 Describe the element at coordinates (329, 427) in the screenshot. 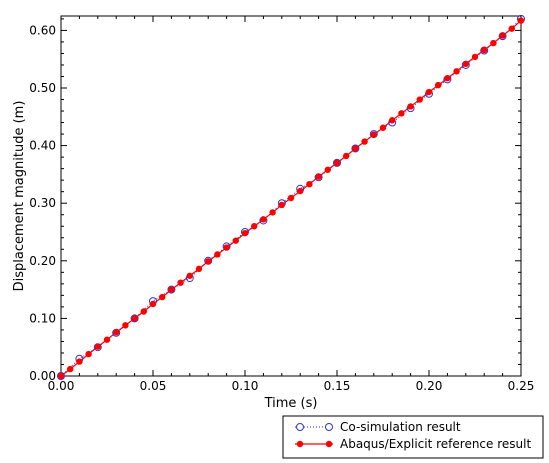

I see `legend-marker-co-simulation-end` at that location.